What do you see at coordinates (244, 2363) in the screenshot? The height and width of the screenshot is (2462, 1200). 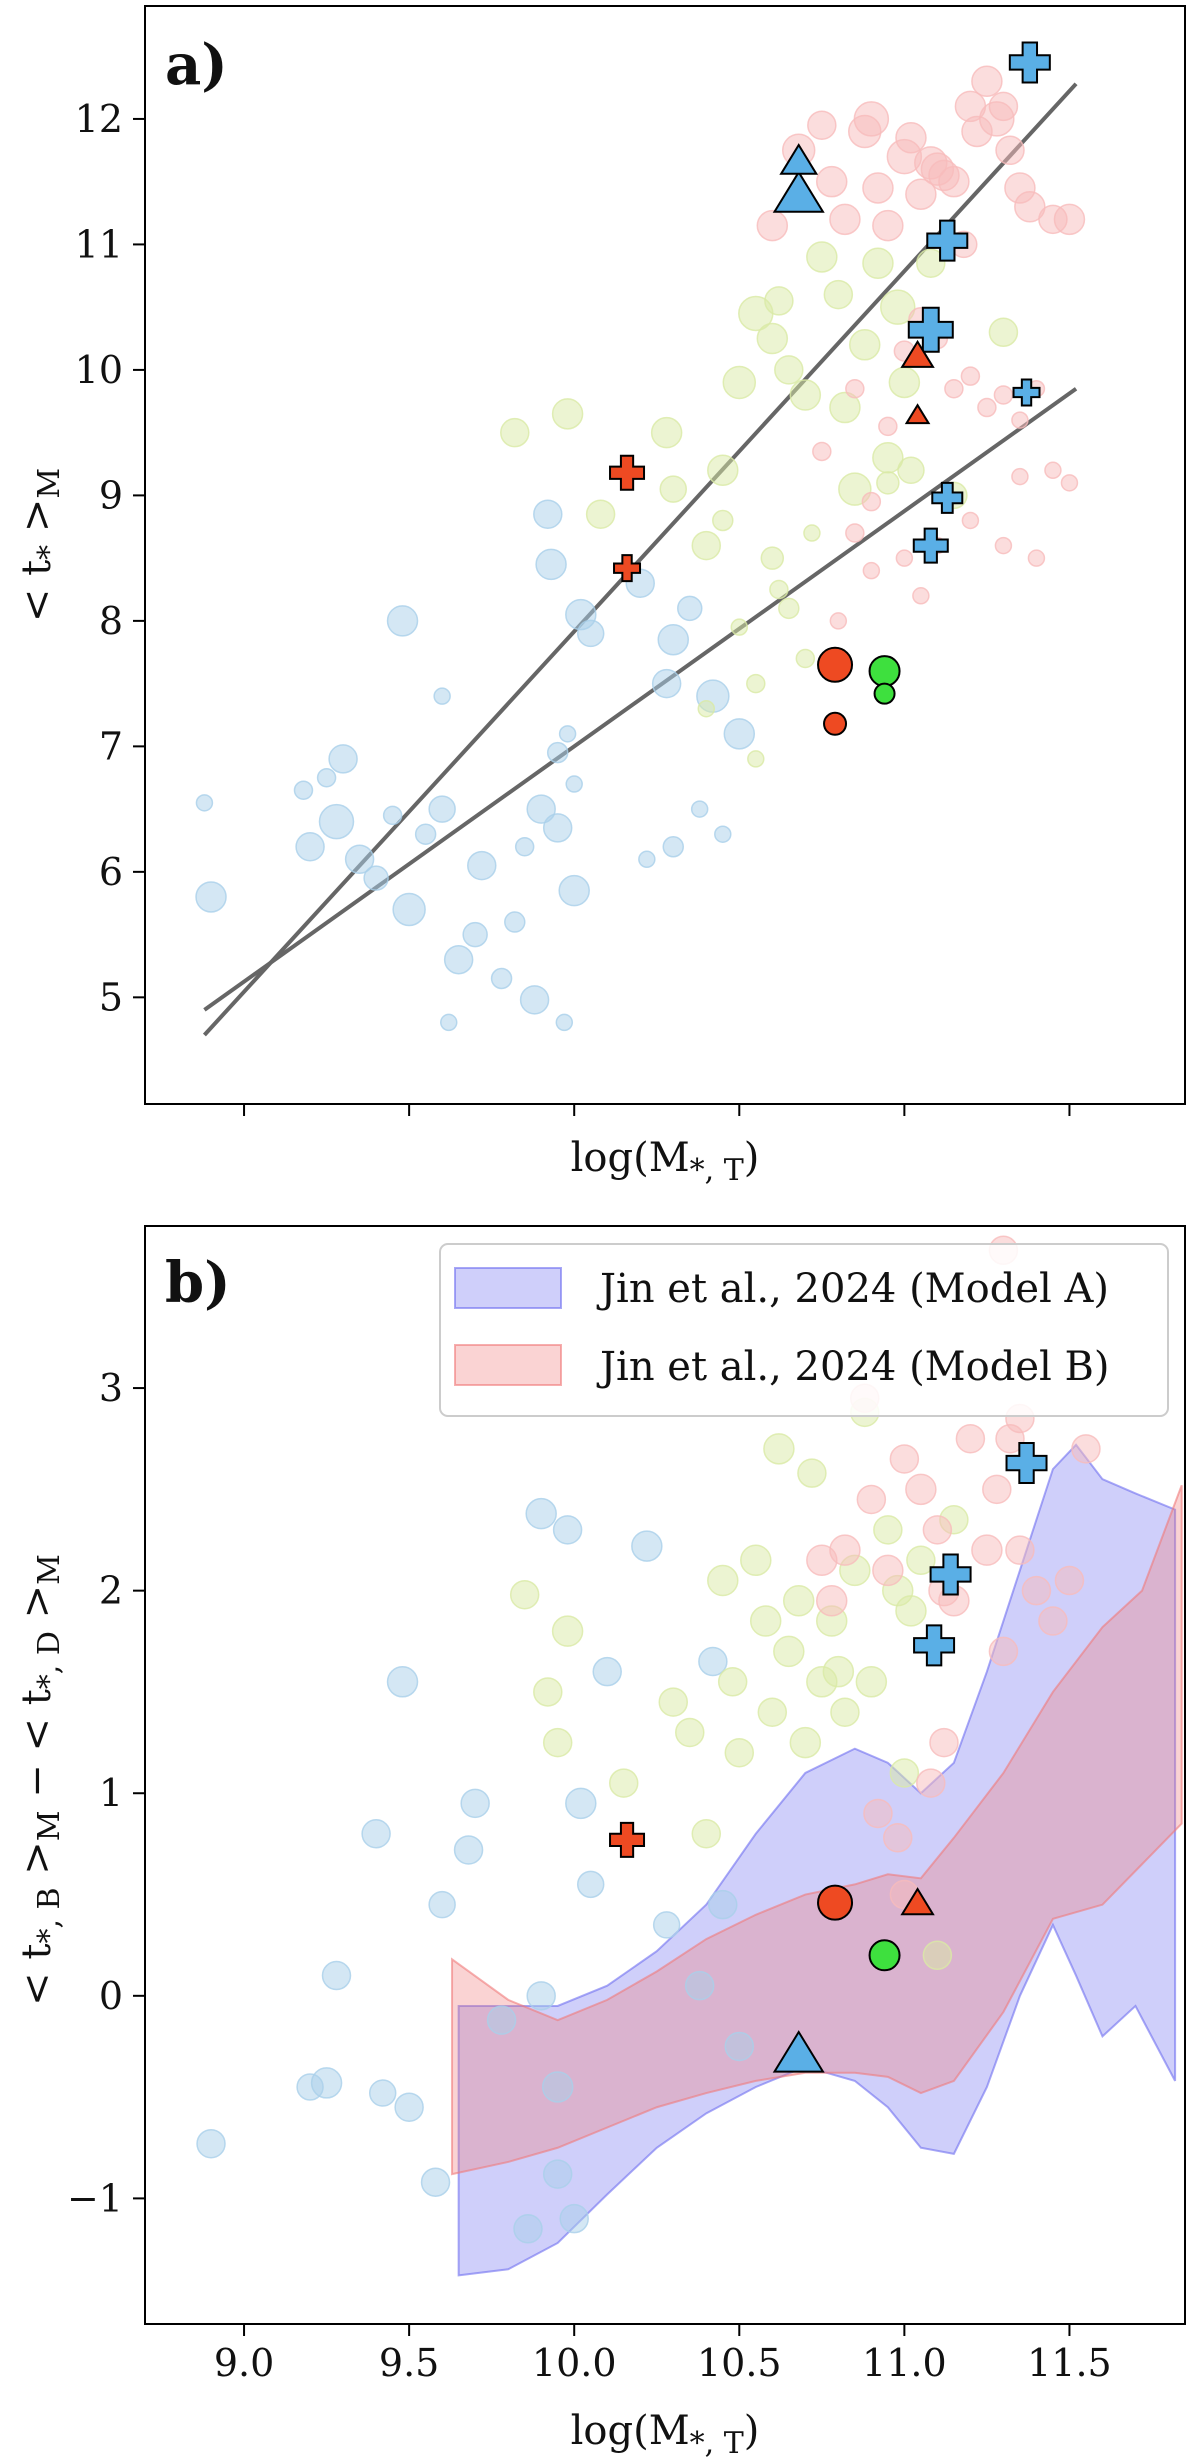 I see `b-x-tick-label-0: 9.0` at bounding box center [244, 2363].